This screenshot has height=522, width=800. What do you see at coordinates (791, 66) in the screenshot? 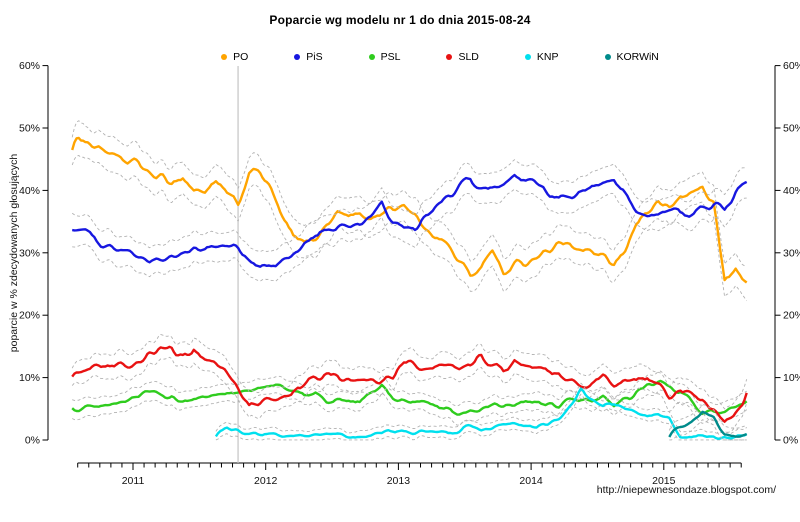
I see `y-tick-label-right: 60%` at bounding box center [791, 66].